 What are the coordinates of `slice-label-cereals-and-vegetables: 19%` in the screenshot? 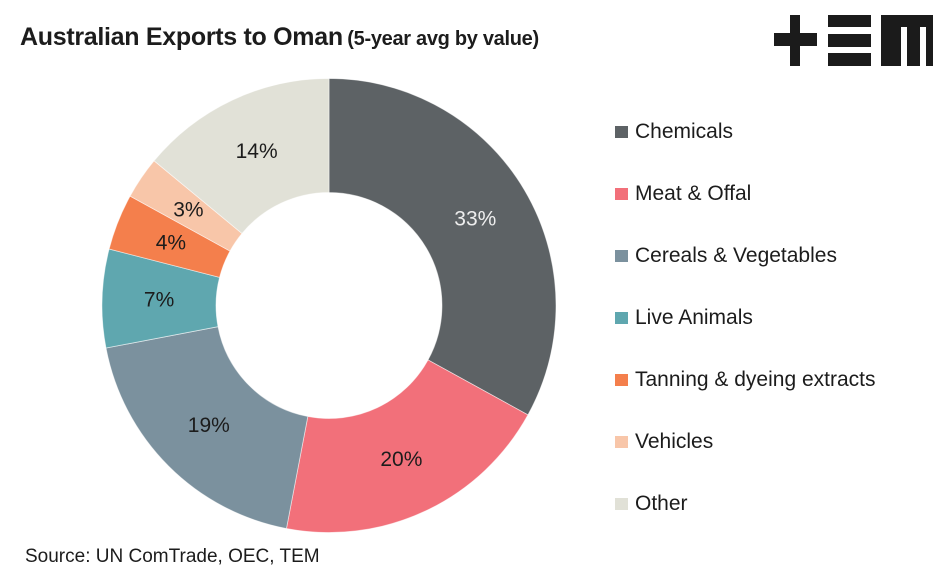 It's located at (209, 425).